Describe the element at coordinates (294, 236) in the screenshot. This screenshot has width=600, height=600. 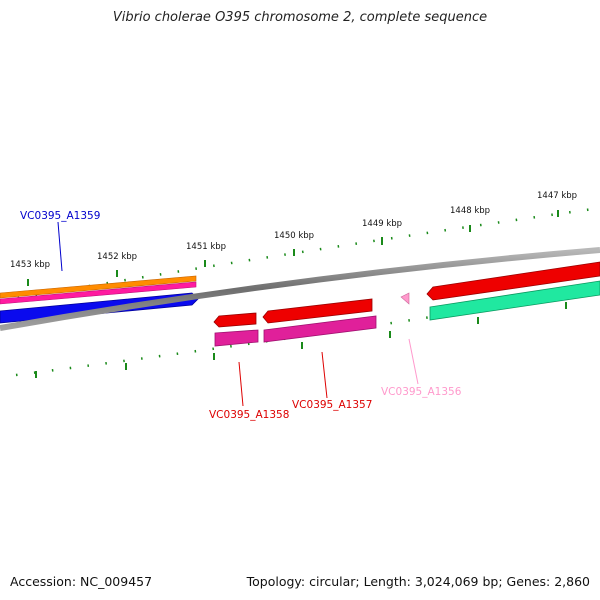
I see `tick-label: 1450 kbp` at that location.